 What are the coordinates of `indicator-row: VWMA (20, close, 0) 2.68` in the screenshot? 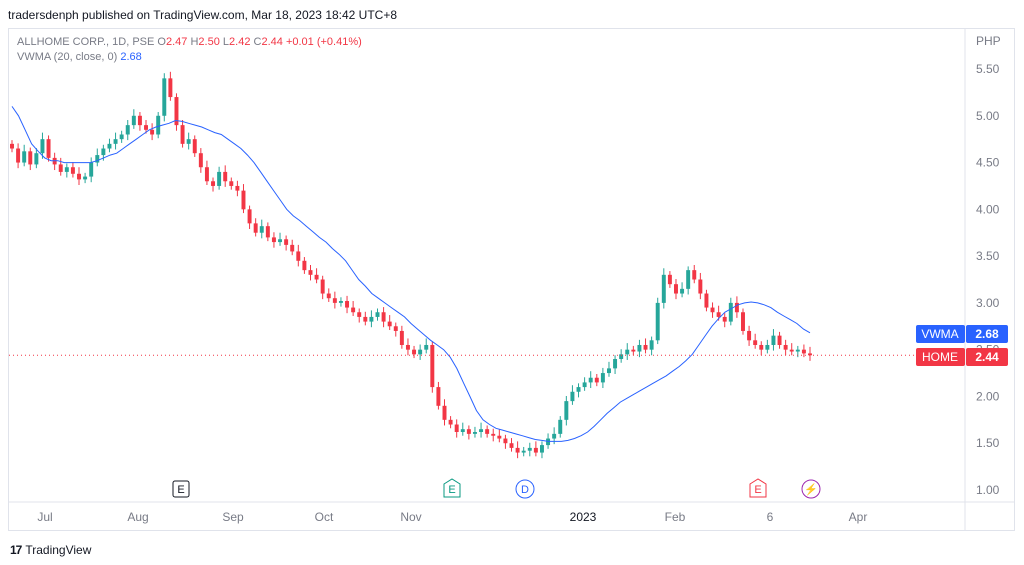 It's located at (189, 57).